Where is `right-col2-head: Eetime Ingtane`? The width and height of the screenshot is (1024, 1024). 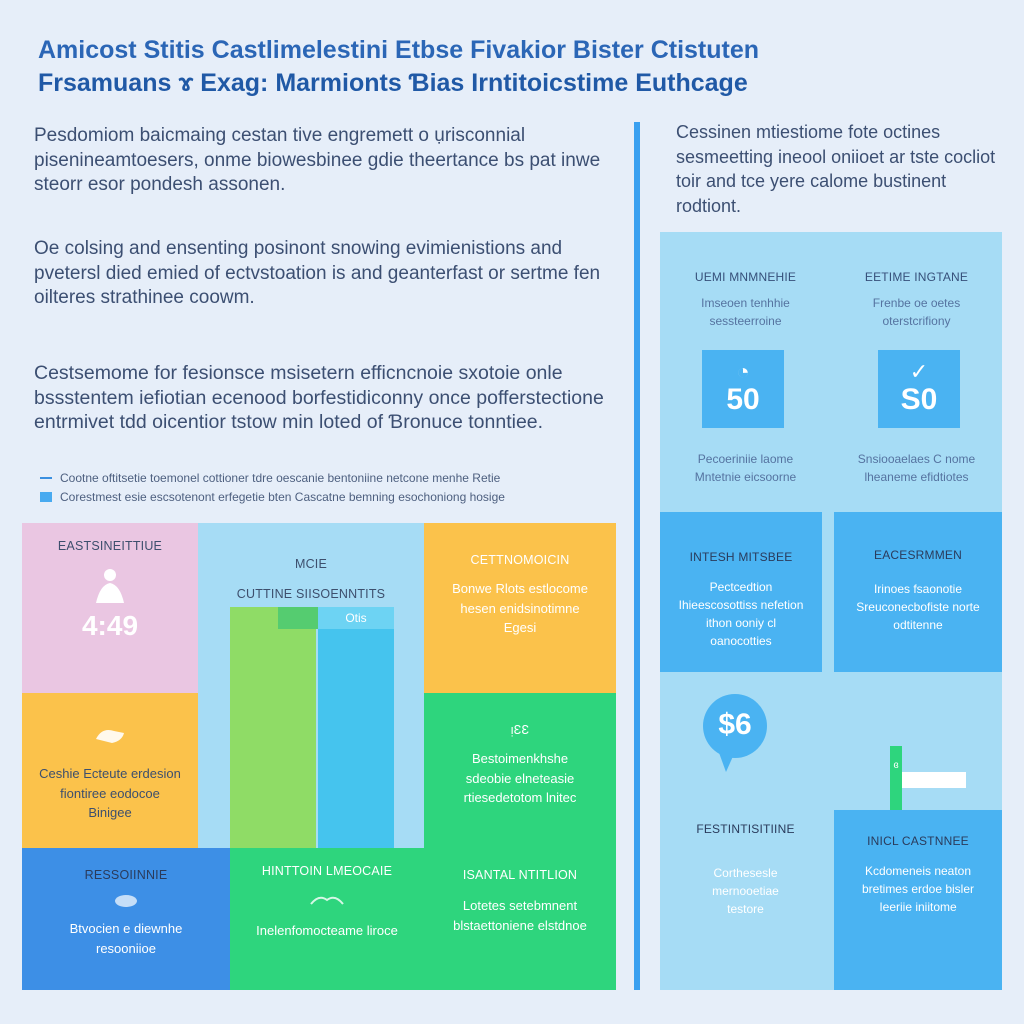
right-col2-head: Eetime Ingtane is located at coordinates (916, 277).